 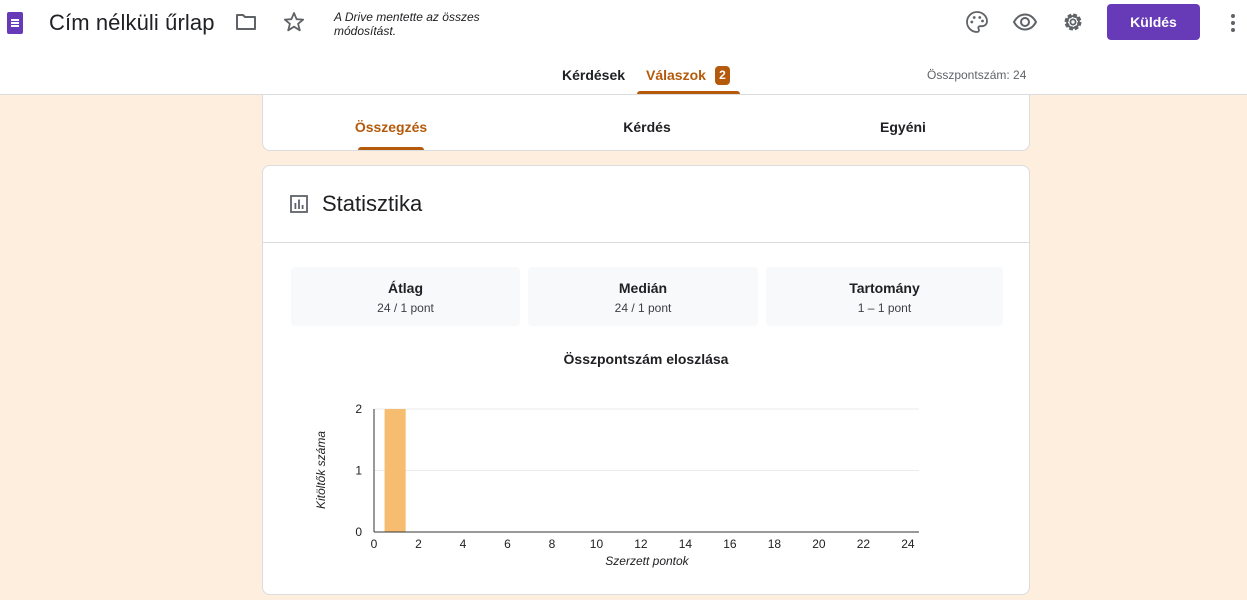 I want to click on response-view-tabs: Összegzés Kérdés Egyéni, so click(x=646, y=123).